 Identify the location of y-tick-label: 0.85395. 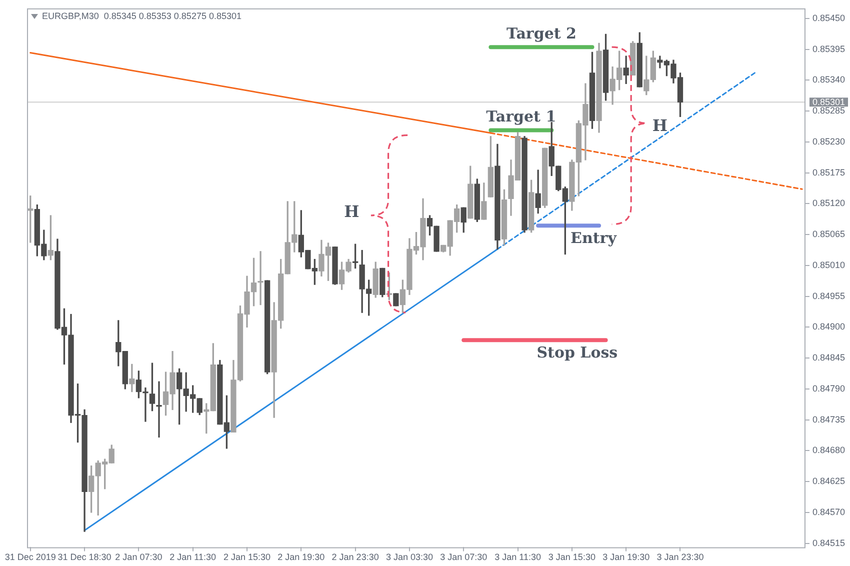
(829, 49).